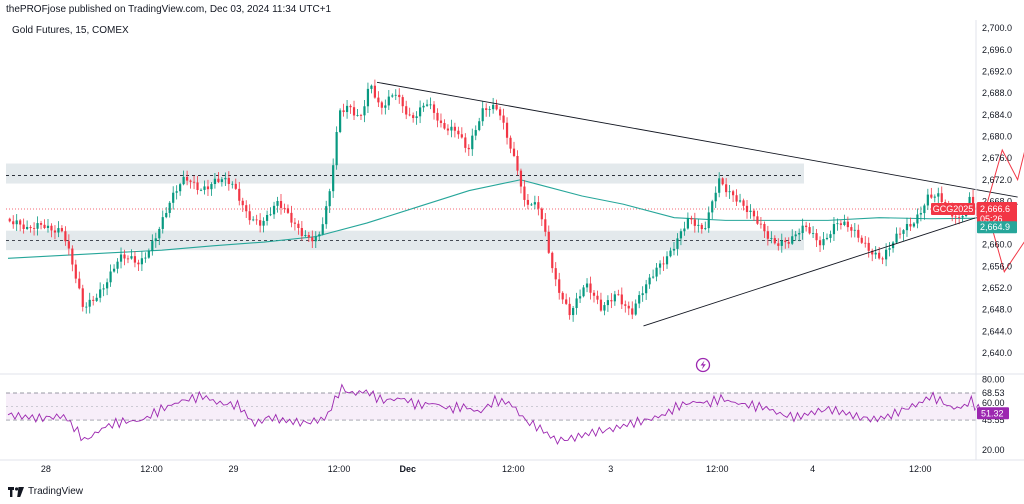 This screenshot has height=504, width=1024. Describe the element at coordinates (997, 331) in the screenshot. I see `price-tick-label: 2,644.0` at that location.